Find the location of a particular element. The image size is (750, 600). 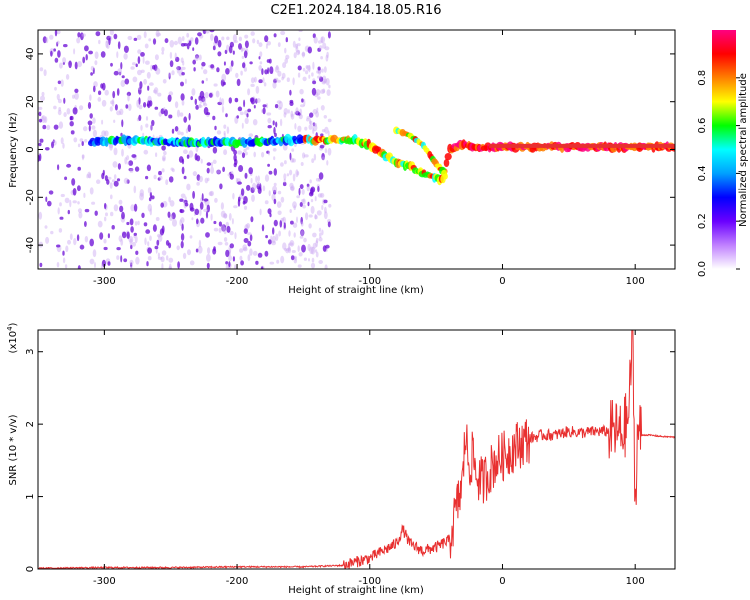

x-tick-label: 100 is located at coordinates (635, 581).